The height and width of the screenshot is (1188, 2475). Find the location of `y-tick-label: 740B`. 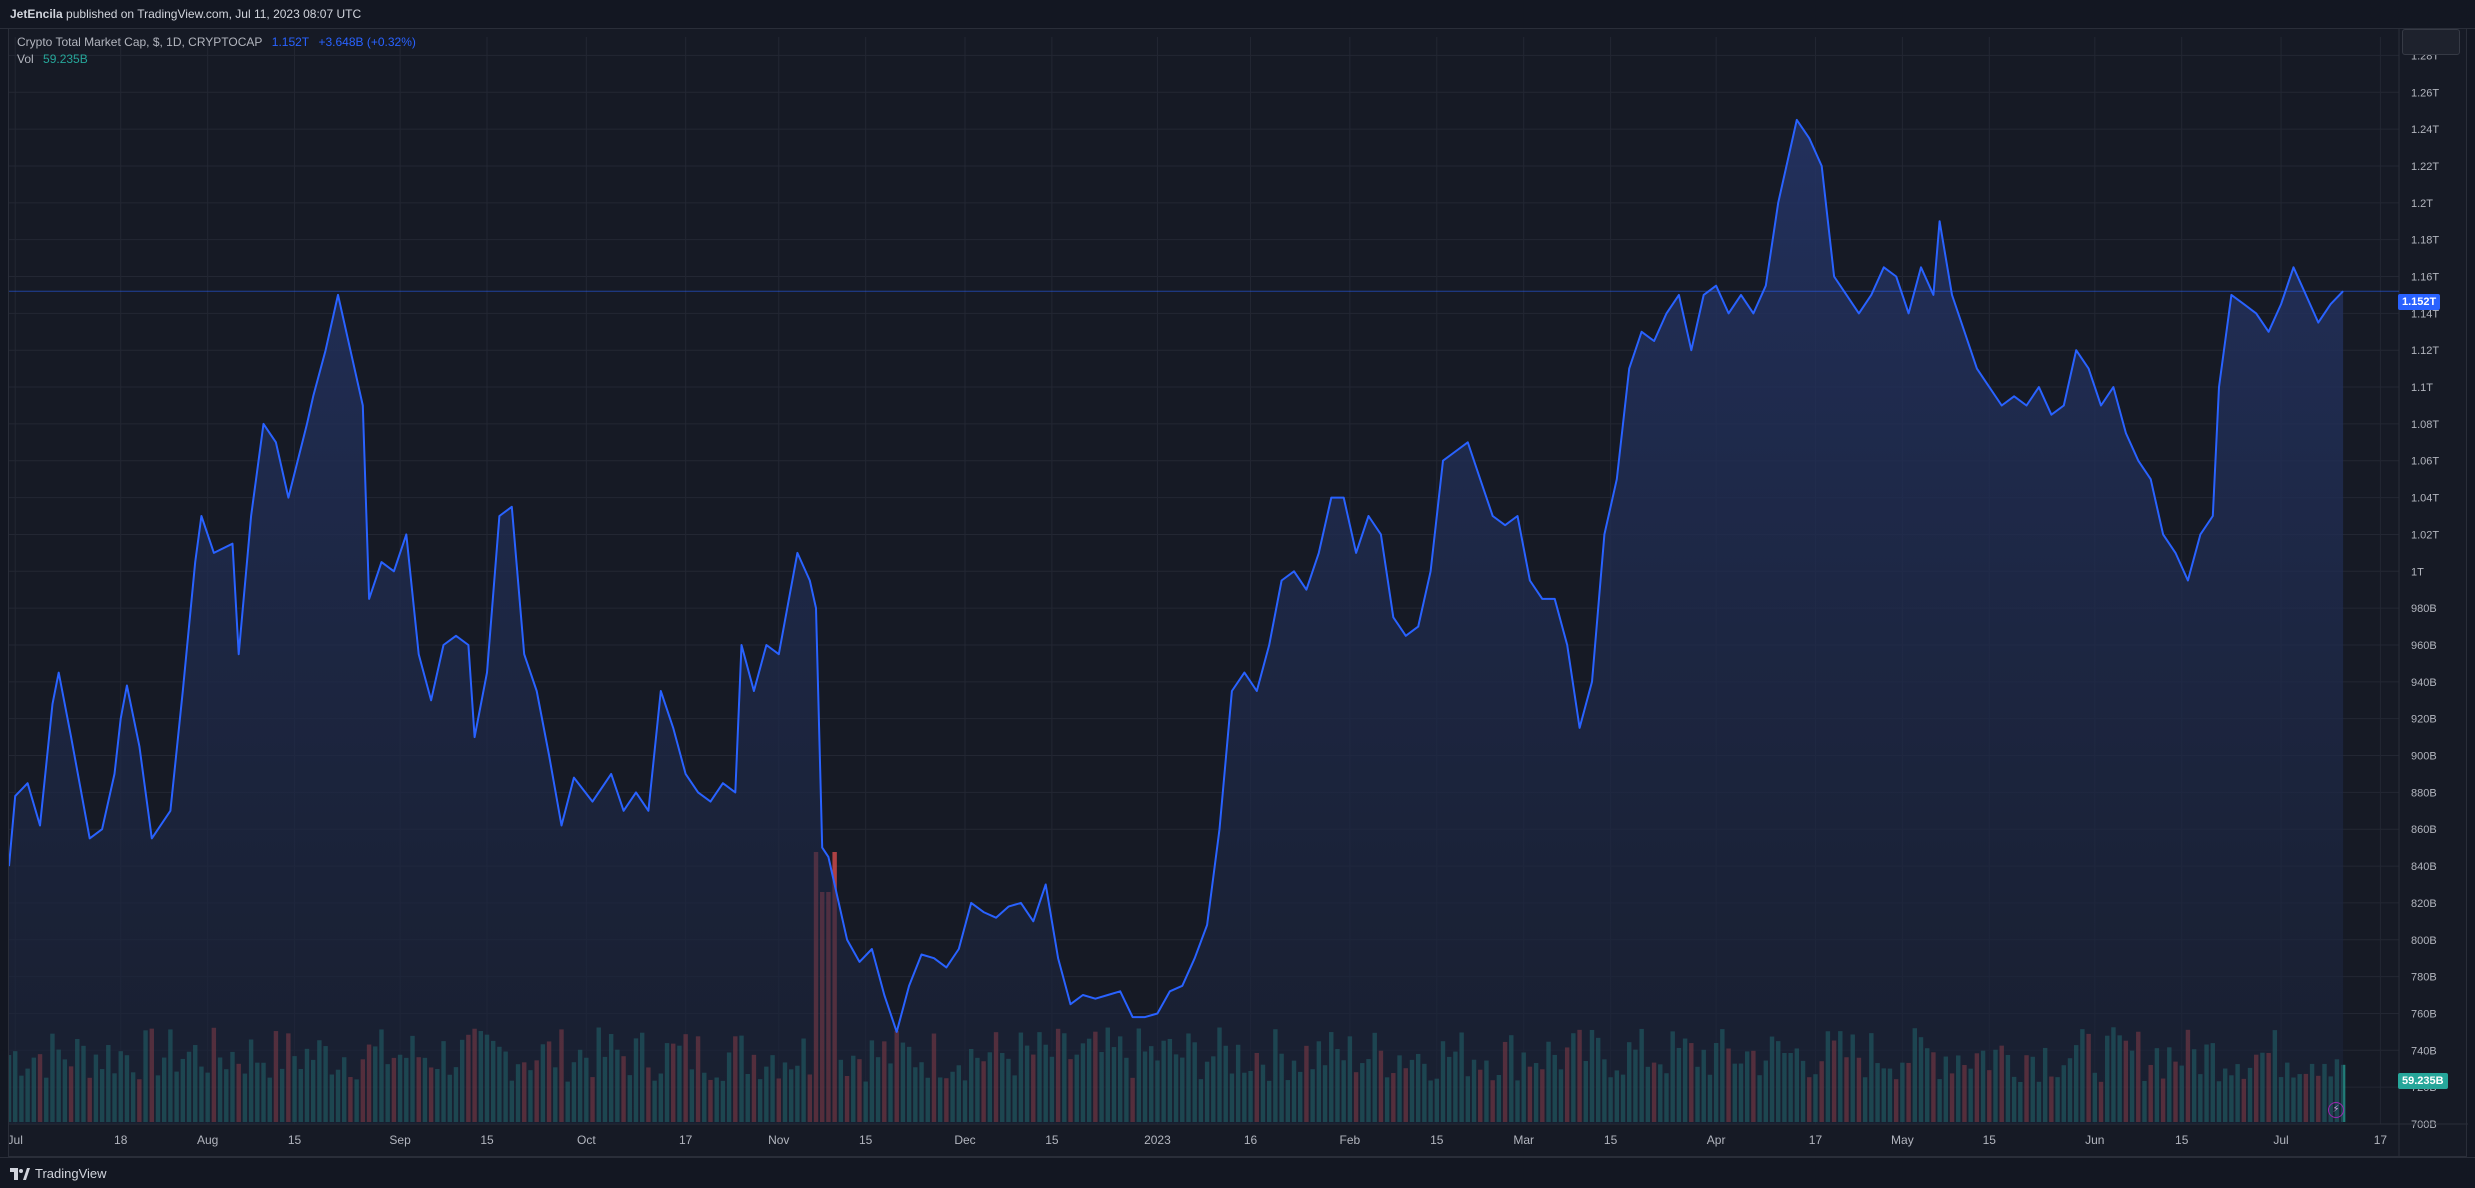

y-tick-label: 740B is located at coordinates (2424, 1051).